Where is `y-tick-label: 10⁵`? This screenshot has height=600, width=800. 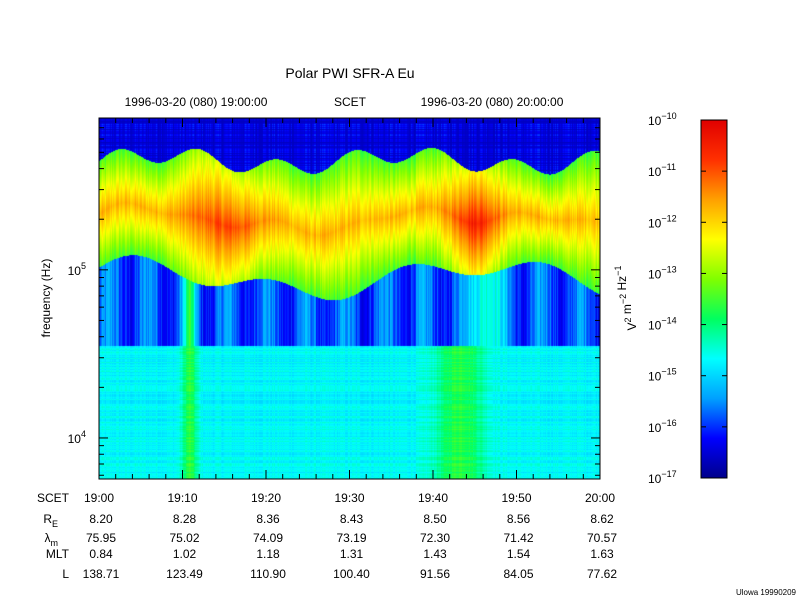 y-tick-label: 10⁵ is located at coordinates (77, 269).